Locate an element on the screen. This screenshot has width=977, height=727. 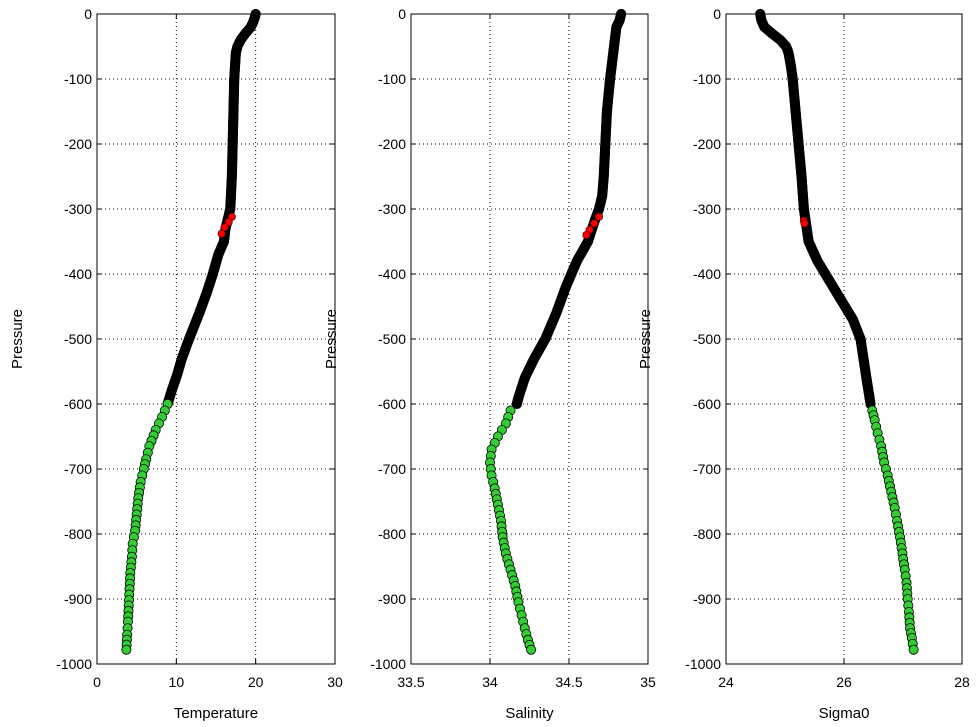
x-tick-label: 34.5 is located at coordinates (568, 682).